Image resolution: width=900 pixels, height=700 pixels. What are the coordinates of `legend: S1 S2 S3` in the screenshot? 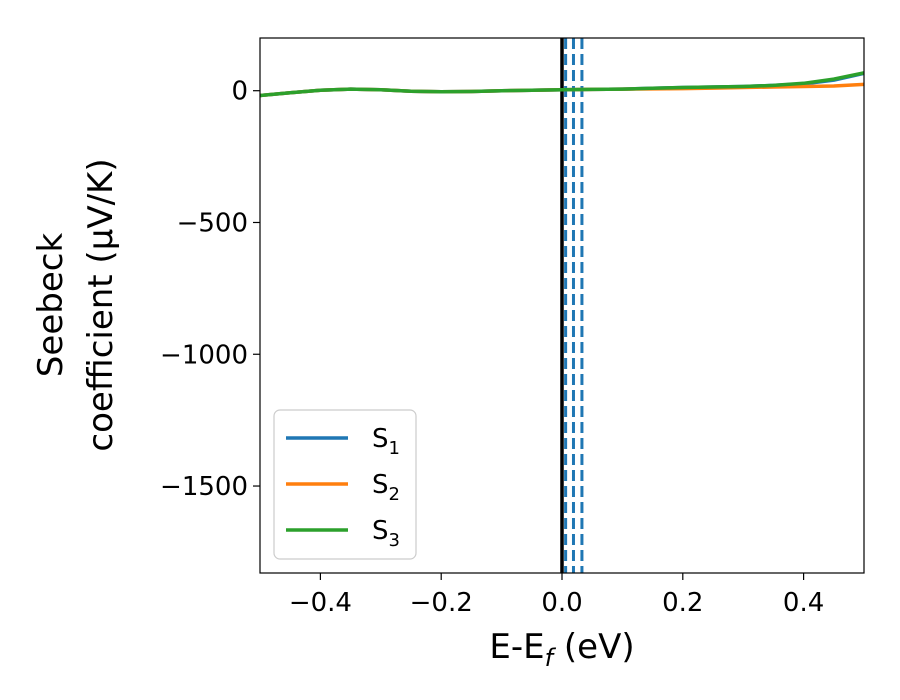 It's located at (345, 484).